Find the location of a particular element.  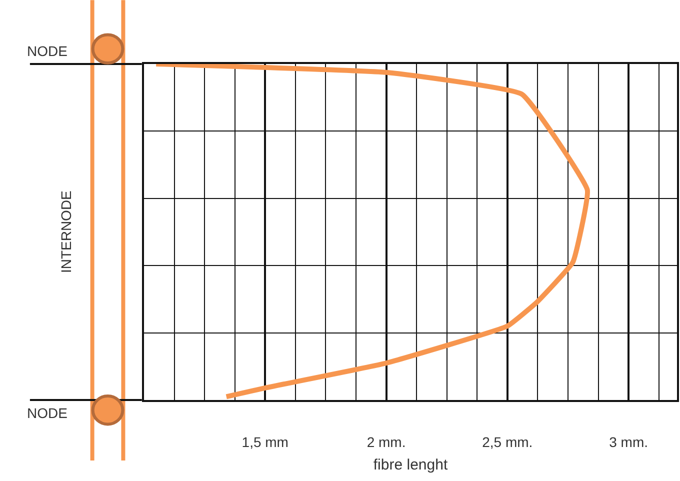

x-tick-label: 1,5 mm is located at coordinates (265, 442).